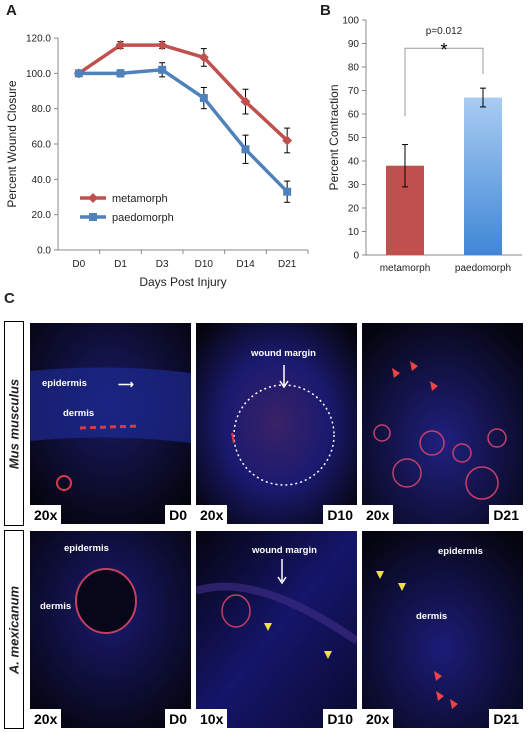  What do you see at coordinates (356, 256) in the screenshot?
I see `y-tick-label: 0` at bounding box center [356, 256].